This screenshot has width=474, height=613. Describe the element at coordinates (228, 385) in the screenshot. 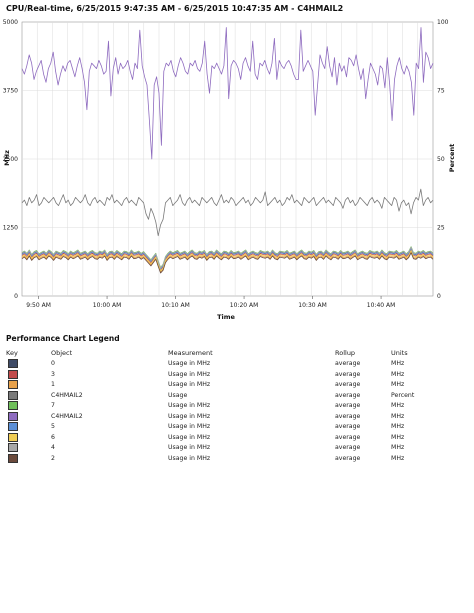

I see `legend-row: 1 Usage in MHz average MHz` at that location.